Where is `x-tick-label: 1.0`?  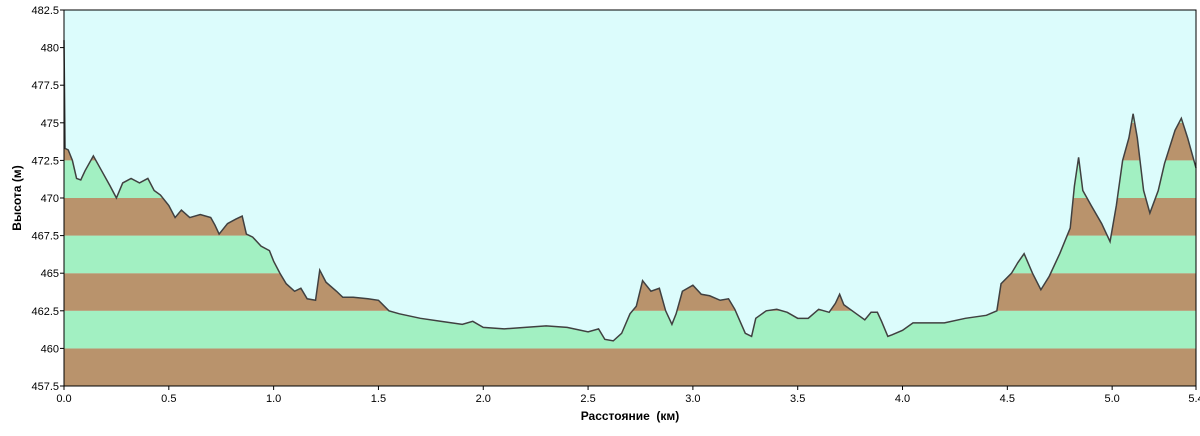
x-tick-label: 1.0 is located at coordinates (273, 399).